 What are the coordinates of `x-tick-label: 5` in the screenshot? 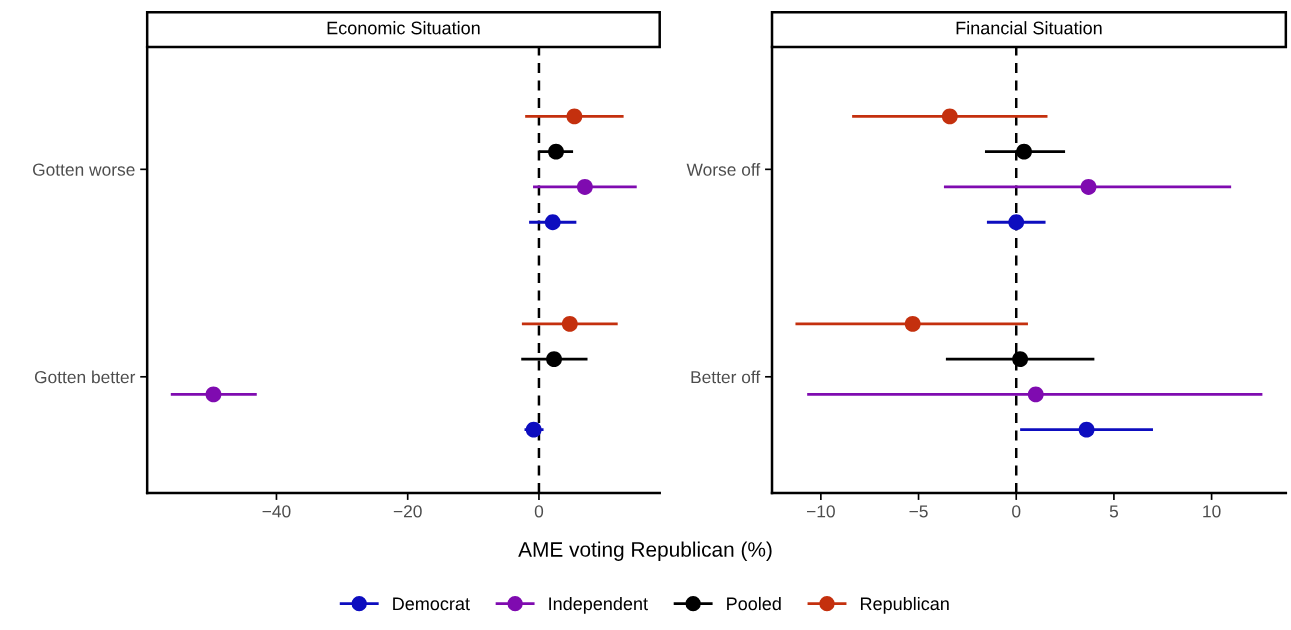 It's located at (1114, 511).